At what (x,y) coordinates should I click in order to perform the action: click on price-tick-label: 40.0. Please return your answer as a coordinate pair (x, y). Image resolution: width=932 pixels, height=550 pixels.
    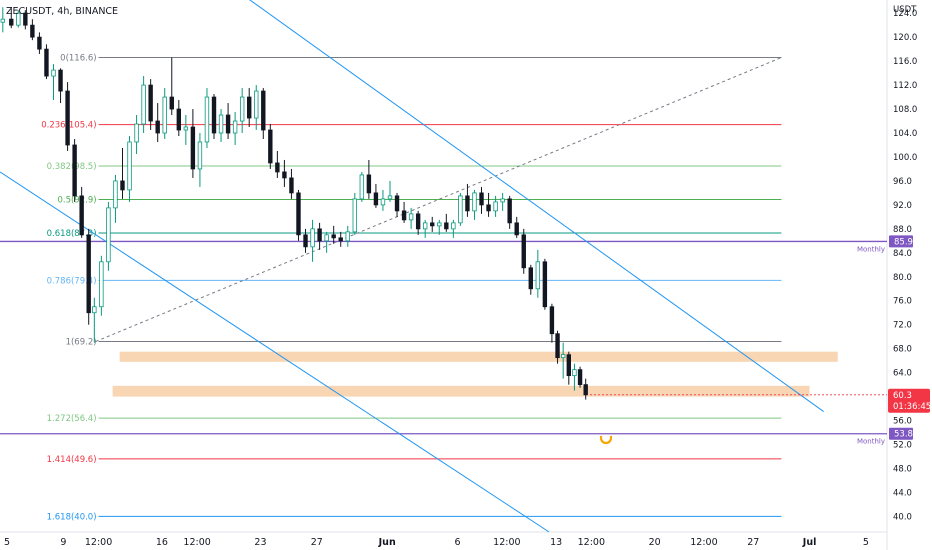
    Looking at the image, I should click on (902, 517).